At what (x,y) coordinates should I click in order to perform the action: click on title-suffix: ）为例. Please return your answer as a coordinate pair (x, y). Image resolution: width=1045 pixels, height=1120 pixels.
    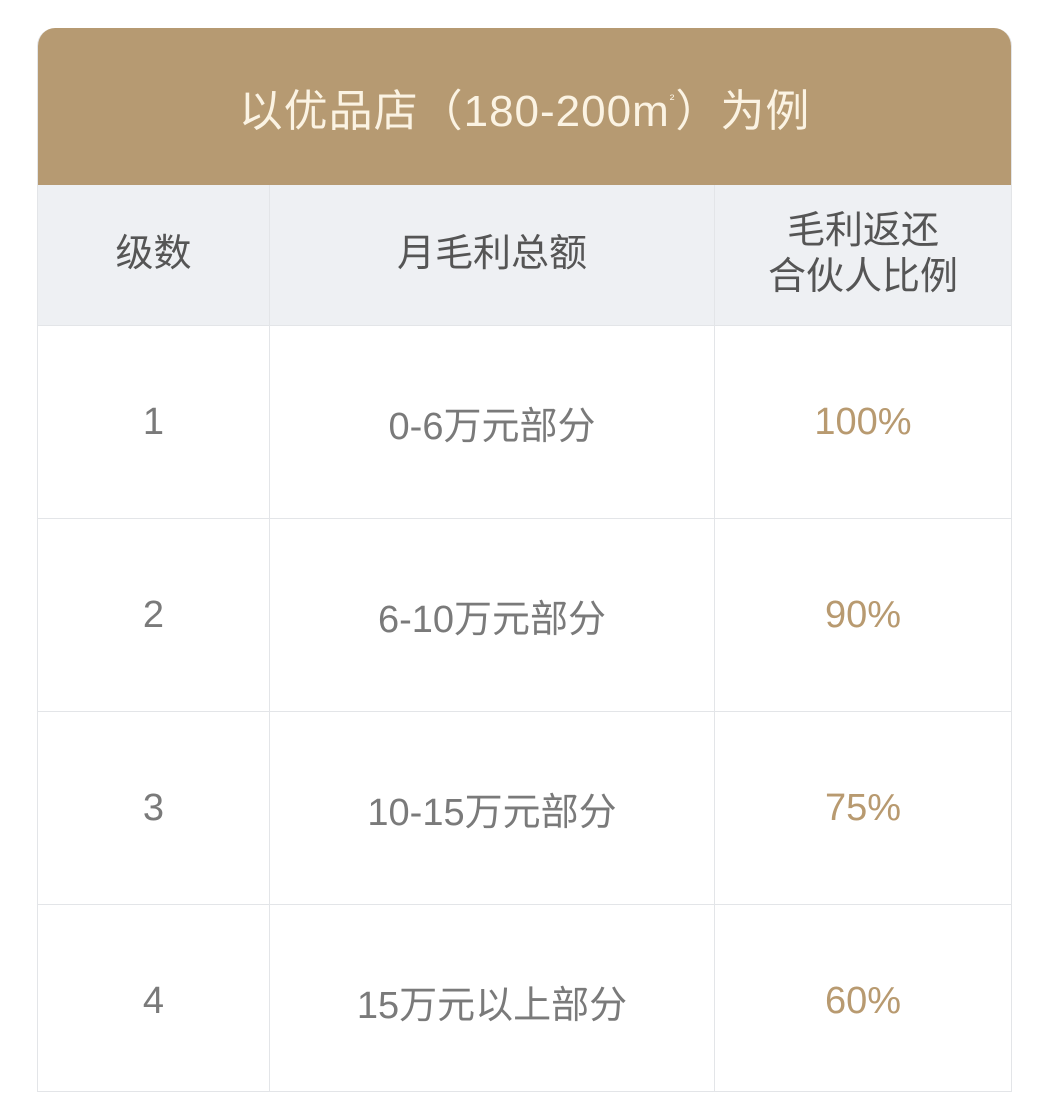
    Looking at the image, I should click on (743, 111).